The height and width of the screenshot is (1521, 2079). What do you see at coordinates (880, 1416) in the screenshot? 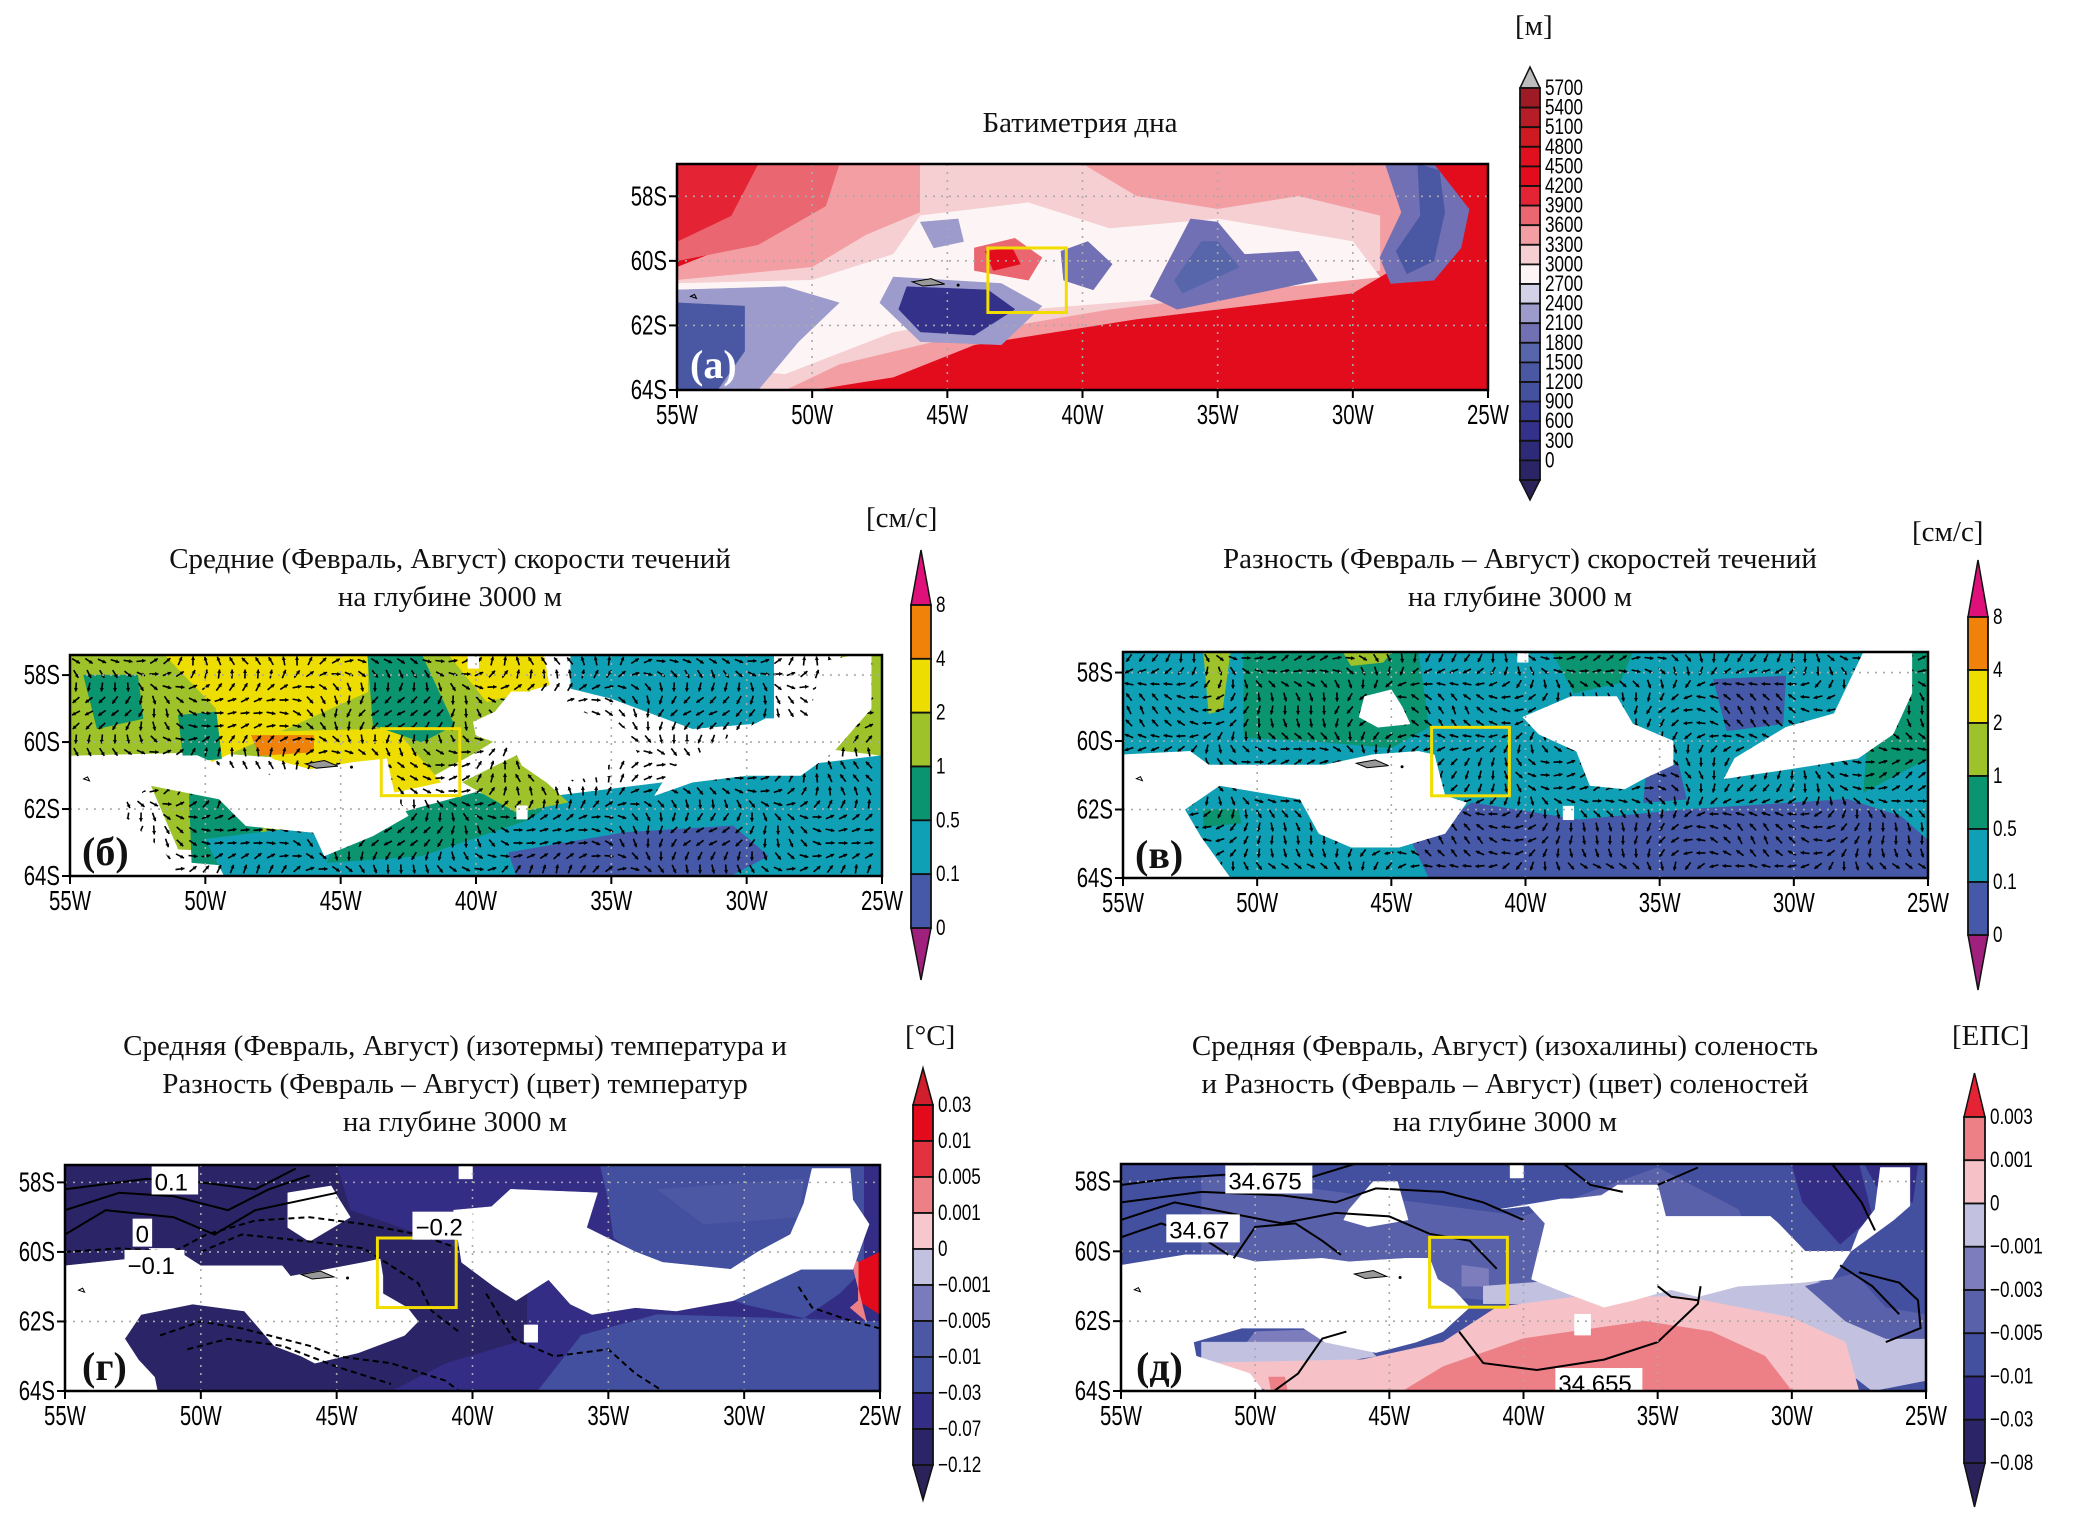
I see `x-tick-label: 25W` at bounding box center [880, 1416].